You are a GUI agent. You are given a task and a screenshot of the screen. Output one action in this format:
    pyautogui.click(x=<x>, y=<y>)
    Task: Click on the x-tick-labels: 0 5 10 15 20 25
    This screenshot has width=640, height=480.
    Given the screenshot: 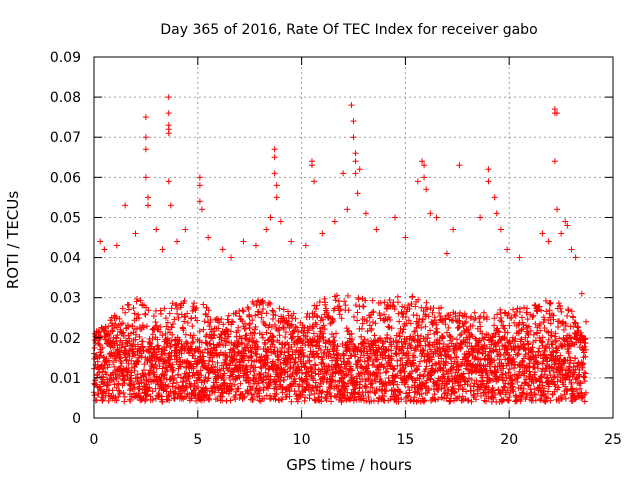 What is the action you would take?
    pyautogui.click(x=356, y=440)
    